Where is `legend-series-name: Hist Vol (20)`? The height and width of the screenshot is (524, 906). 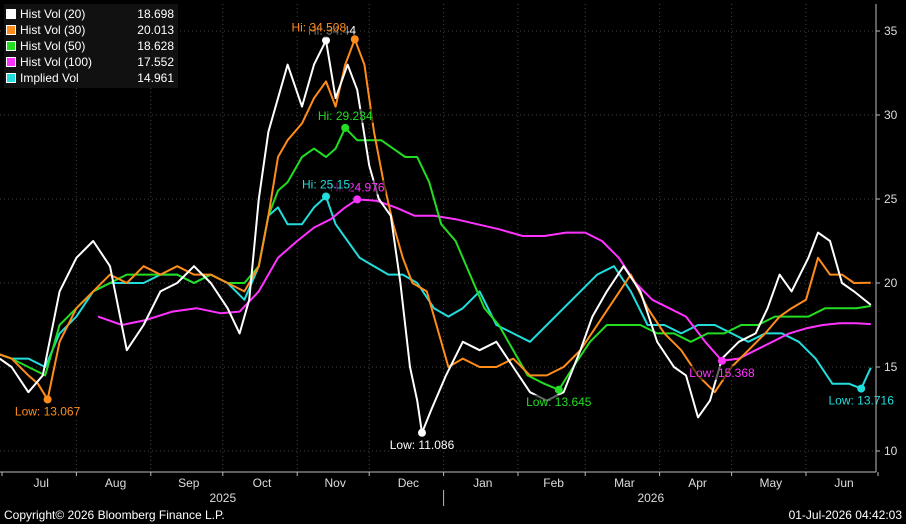
legend-series-name: Hist Vol (20) is located at coordinates (53, 14).